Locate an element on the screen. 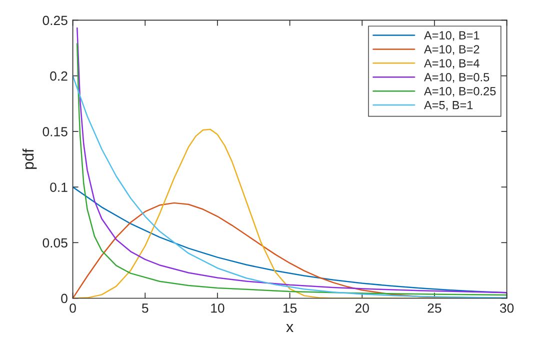  y-tick-label: 0.15 is located at coordinates (55, 131).